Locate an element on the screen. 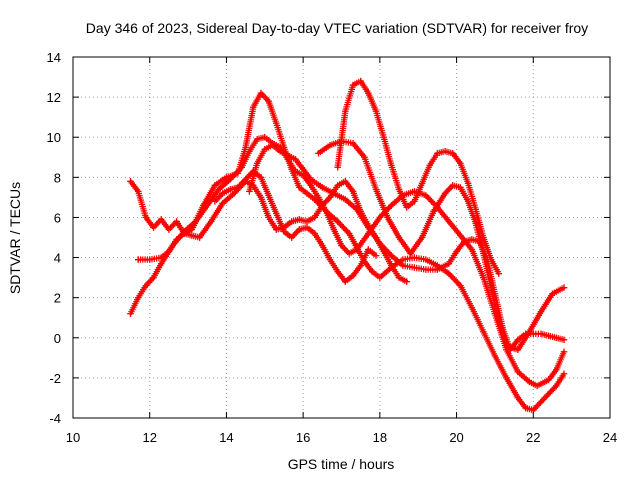  x-tick-label: 20 is located at coordinates (456, 437).